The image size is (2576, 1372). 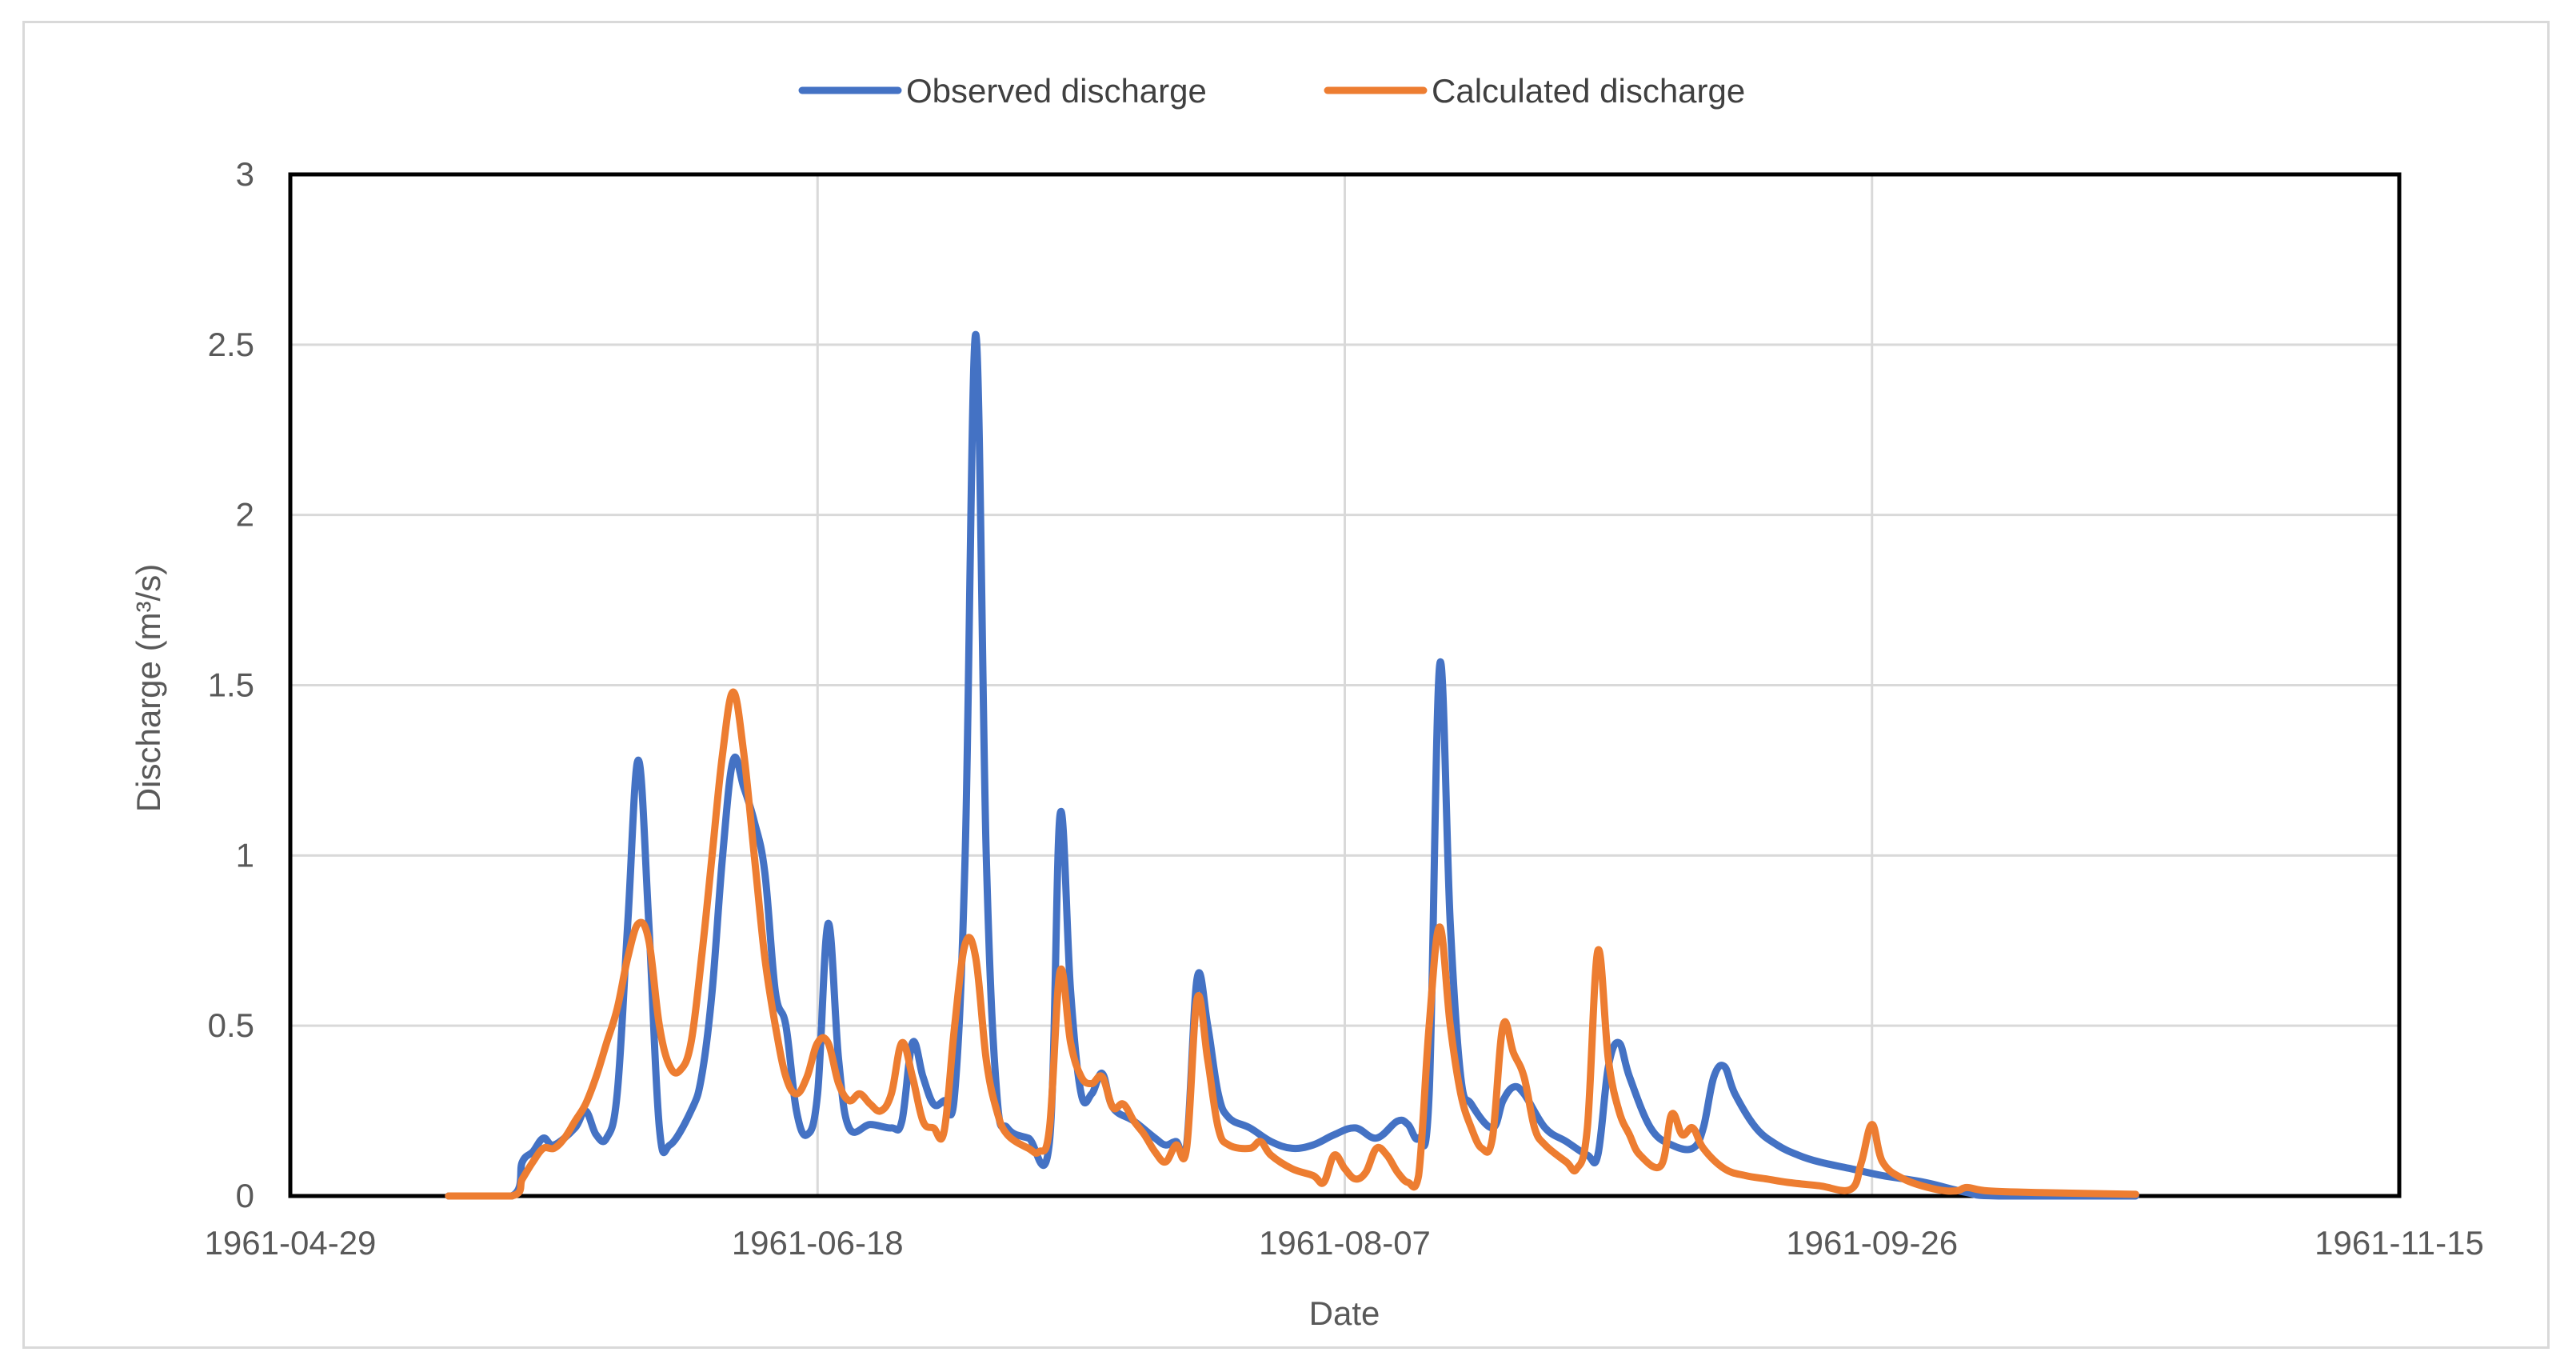 What do you see at coordinates (1588, 91) in the screenshot?
I see `calculated-discharge-legend-label: Calculated discharge` at bounding box center [1588, 91].